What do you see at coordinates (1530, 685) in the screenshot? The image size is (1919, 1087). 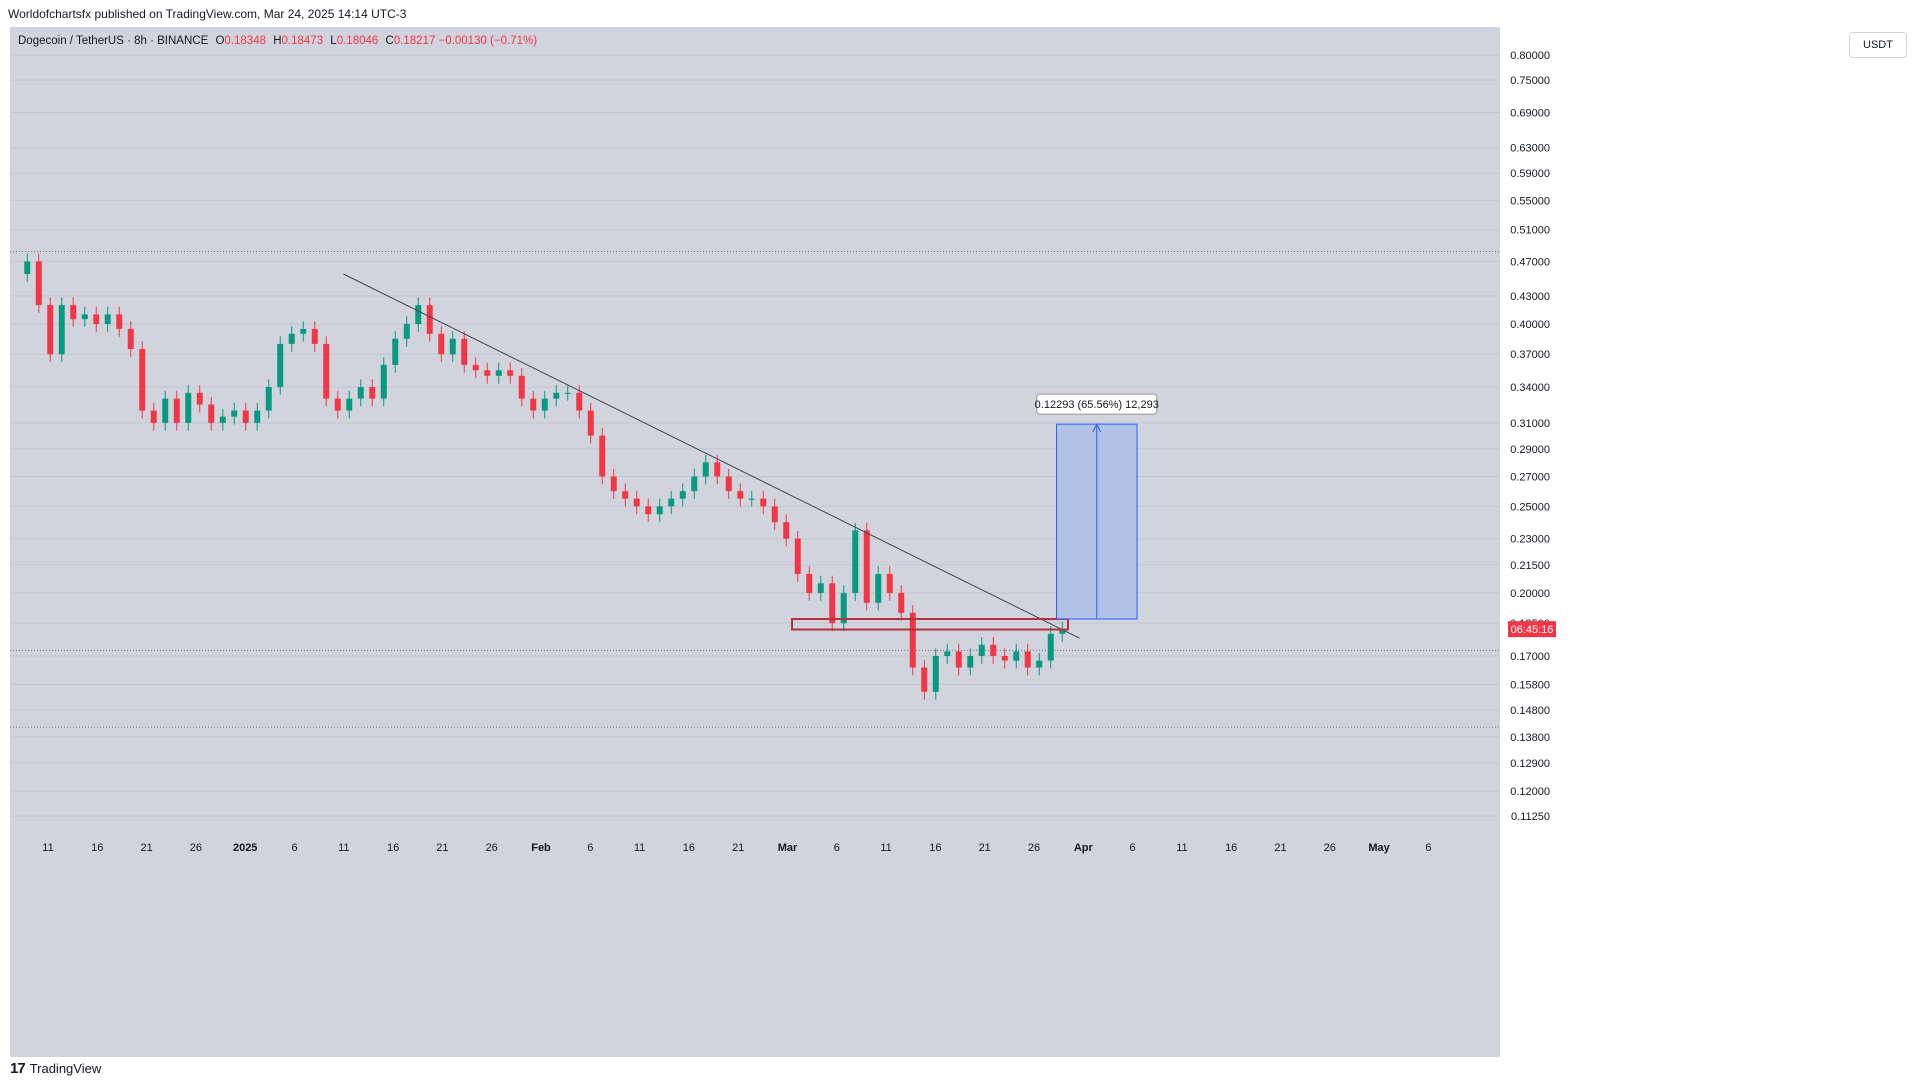 I see `price-tick-label: 0.15800` at bounding box center [1530, 685].